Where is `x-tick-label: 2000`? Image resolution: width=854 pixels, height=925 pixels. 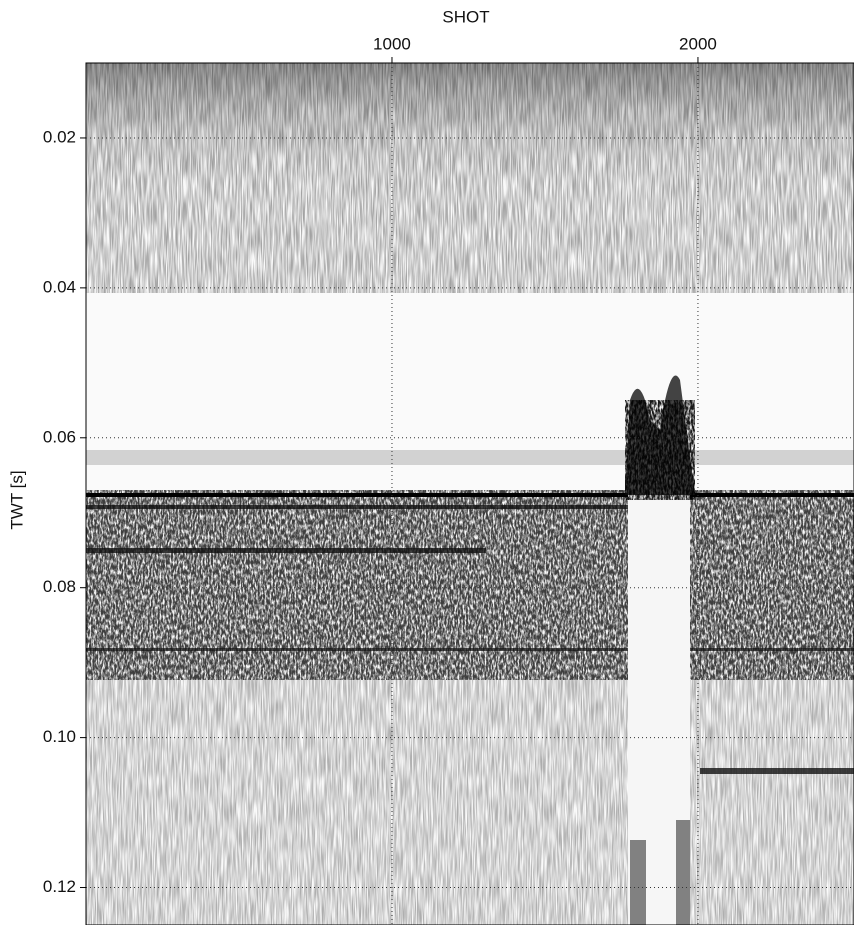
x-tick-label: 2000 is located at coordinates (698, 43).